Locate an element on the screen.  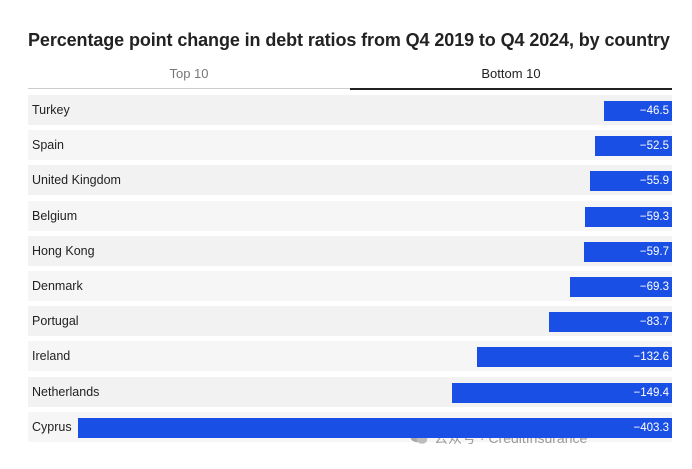
bar-value-label: −46.5 is located at coordinates (654, 111).